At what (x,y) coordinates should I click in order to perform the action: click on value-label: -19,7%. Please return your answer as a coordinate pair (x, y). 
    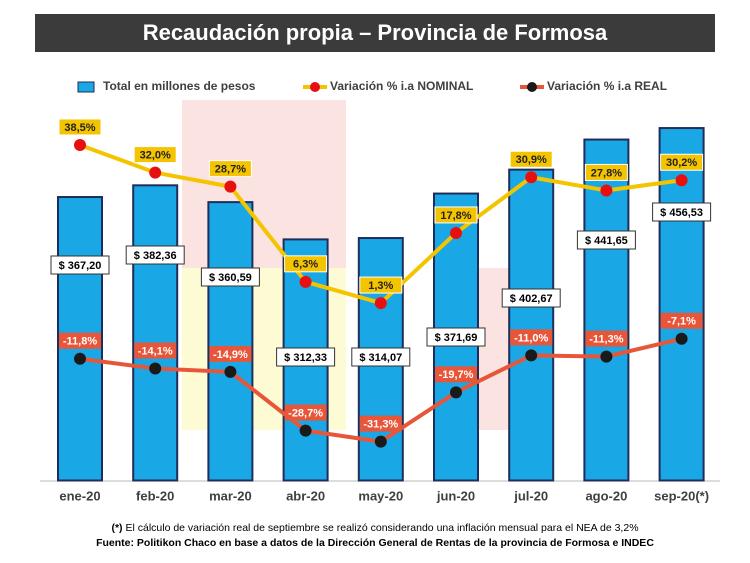
    Looking at the image, I should click on (456, 375).